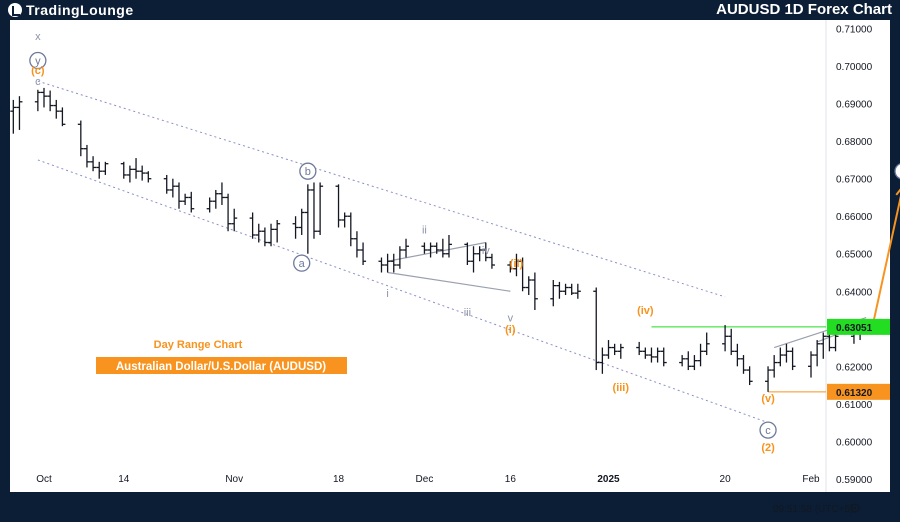  I want to click on x-tick-label: 18, so click(339, 479).